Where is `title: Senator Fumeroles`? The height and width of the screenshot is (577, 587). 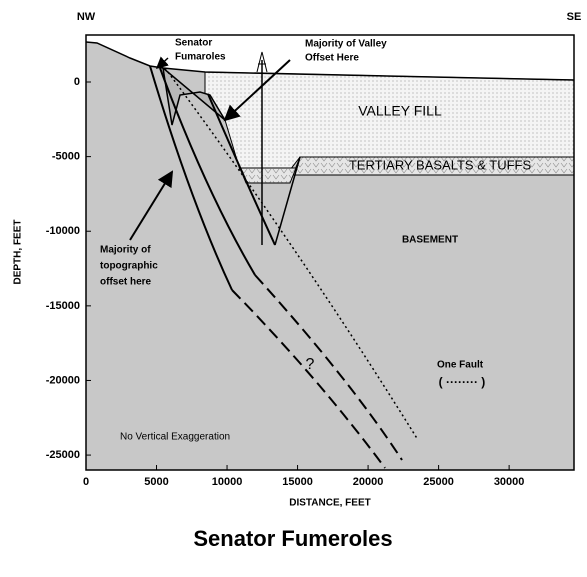
title: Senator Fumeroles is located at coordinates (292, 538).